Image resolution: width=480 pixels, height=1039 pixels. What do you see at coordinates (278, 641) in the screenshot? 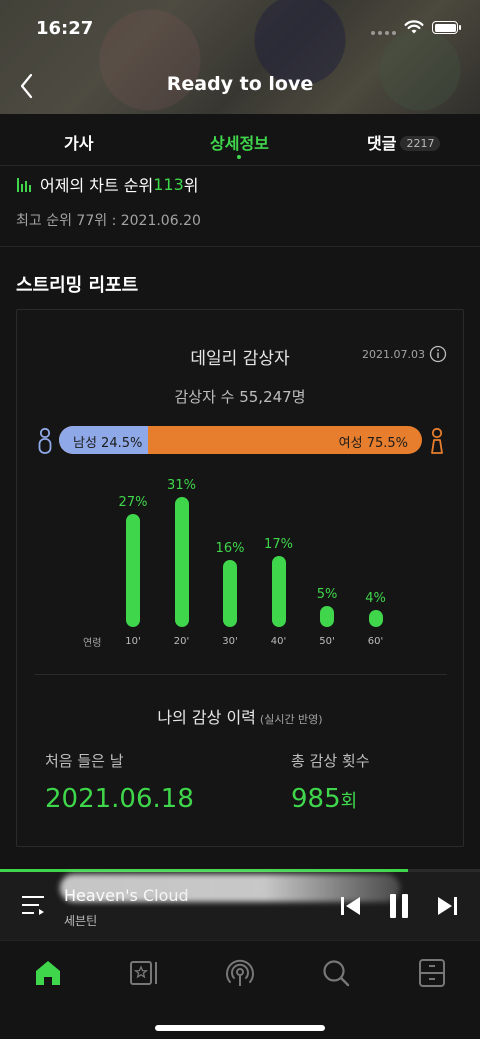
I see `age-tick-label: 40'` at bounding box center [278, 641].